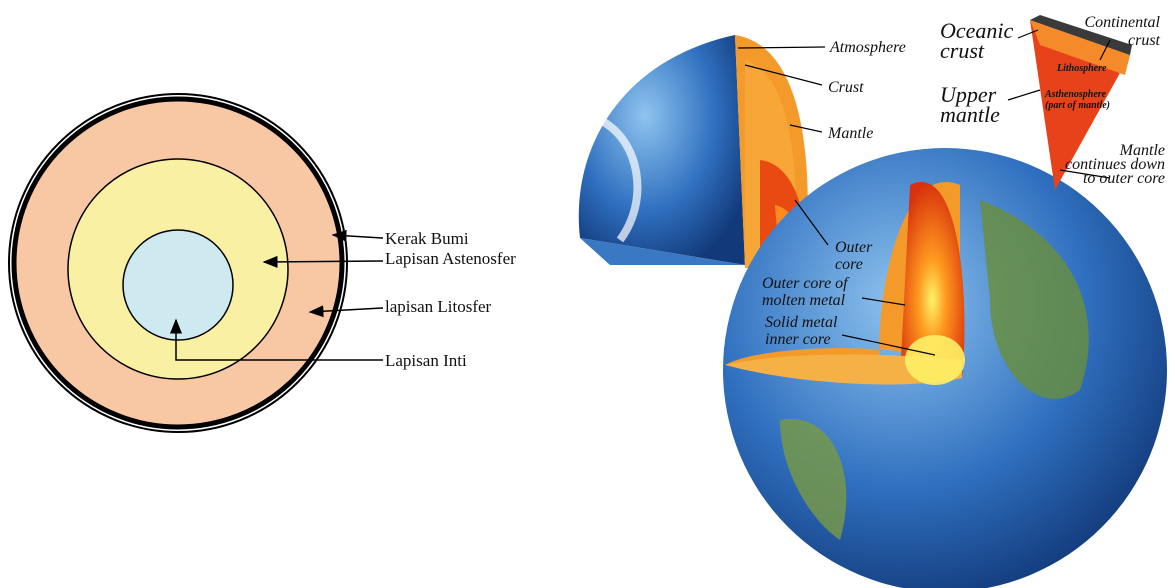 Image resolution: width=1173 pixels, height=588 pixels. What do you see at coordinates (1115, 164) in the screenshot?
I see `label: continues down` at bounding box center [1115, 164].